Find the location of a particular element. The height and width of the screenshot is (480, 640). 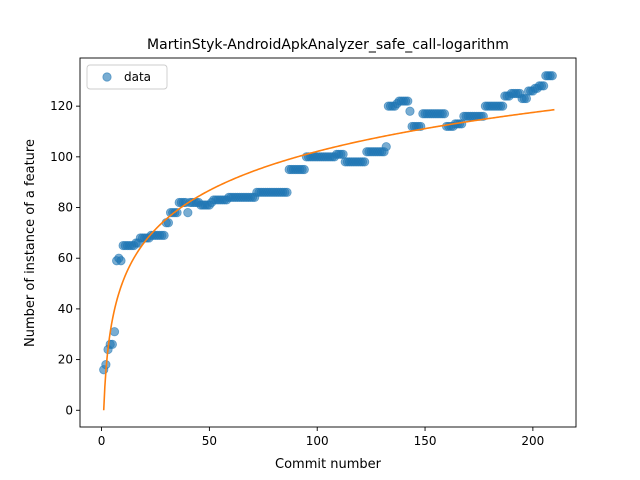

x-axis-label: Commit number is located at coordinates (328, 464).